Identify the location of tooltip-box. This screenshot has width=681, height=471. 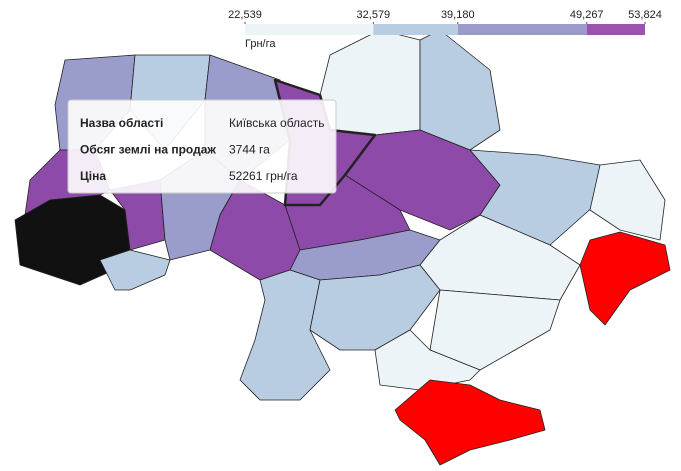
(202, 146).